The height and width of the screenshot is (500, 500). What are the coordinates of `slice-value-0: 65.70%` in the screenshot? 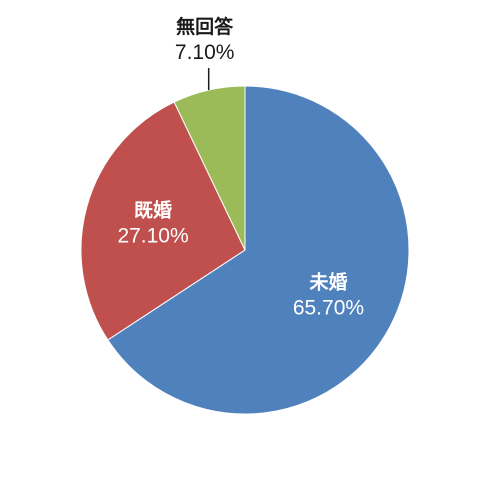 It's located at (328, 307).